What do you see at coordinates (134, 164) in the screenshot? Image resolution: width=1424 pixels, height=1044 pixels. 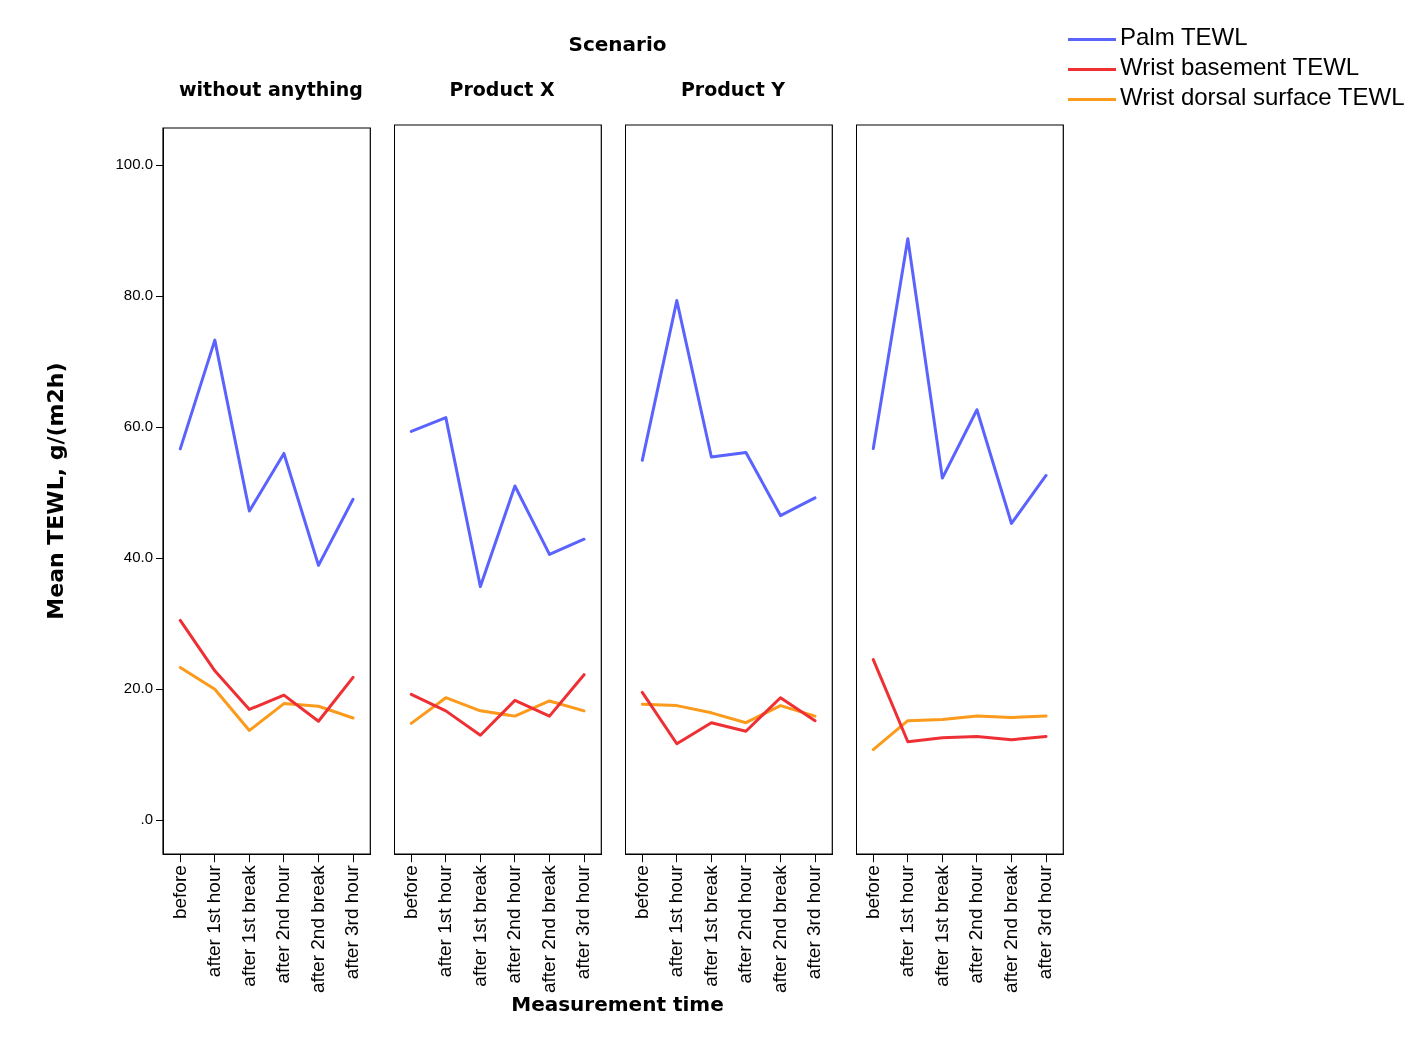 I see `y-tick-label: 100.0` at bounding box center [134, 164].